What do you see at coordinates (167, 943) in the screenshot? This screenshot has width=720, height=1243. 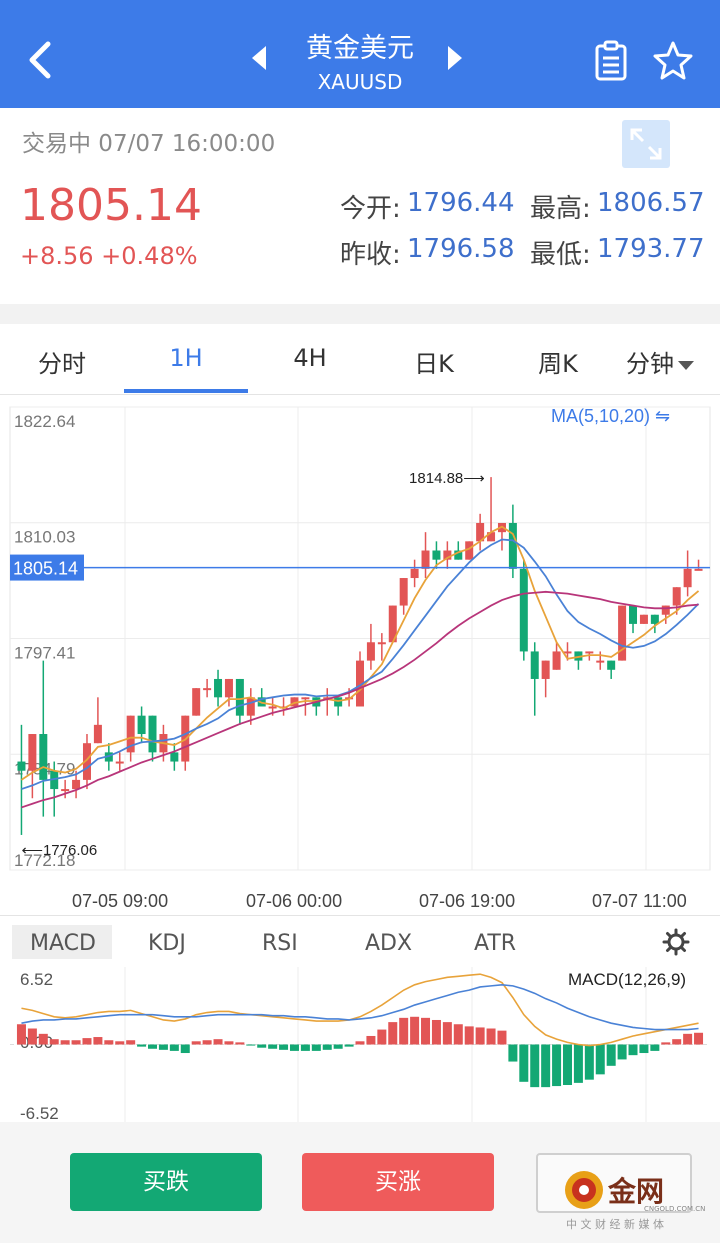 I see `indicator-kdj: KDJ` at bounding box center [167, 943].